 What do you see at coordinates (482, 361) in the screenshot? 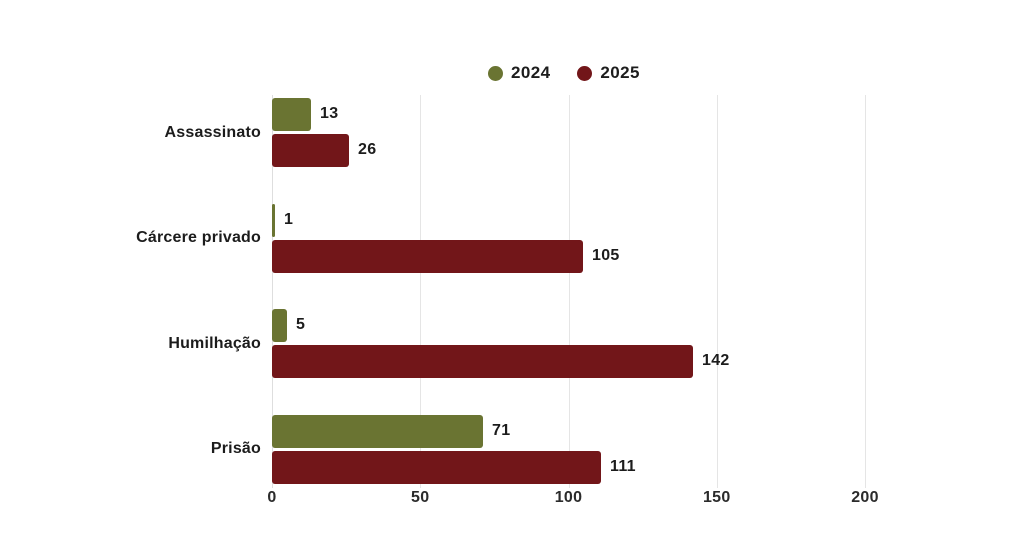
I see `bar-2025-humilhacao` at bounding box center [482, 361].